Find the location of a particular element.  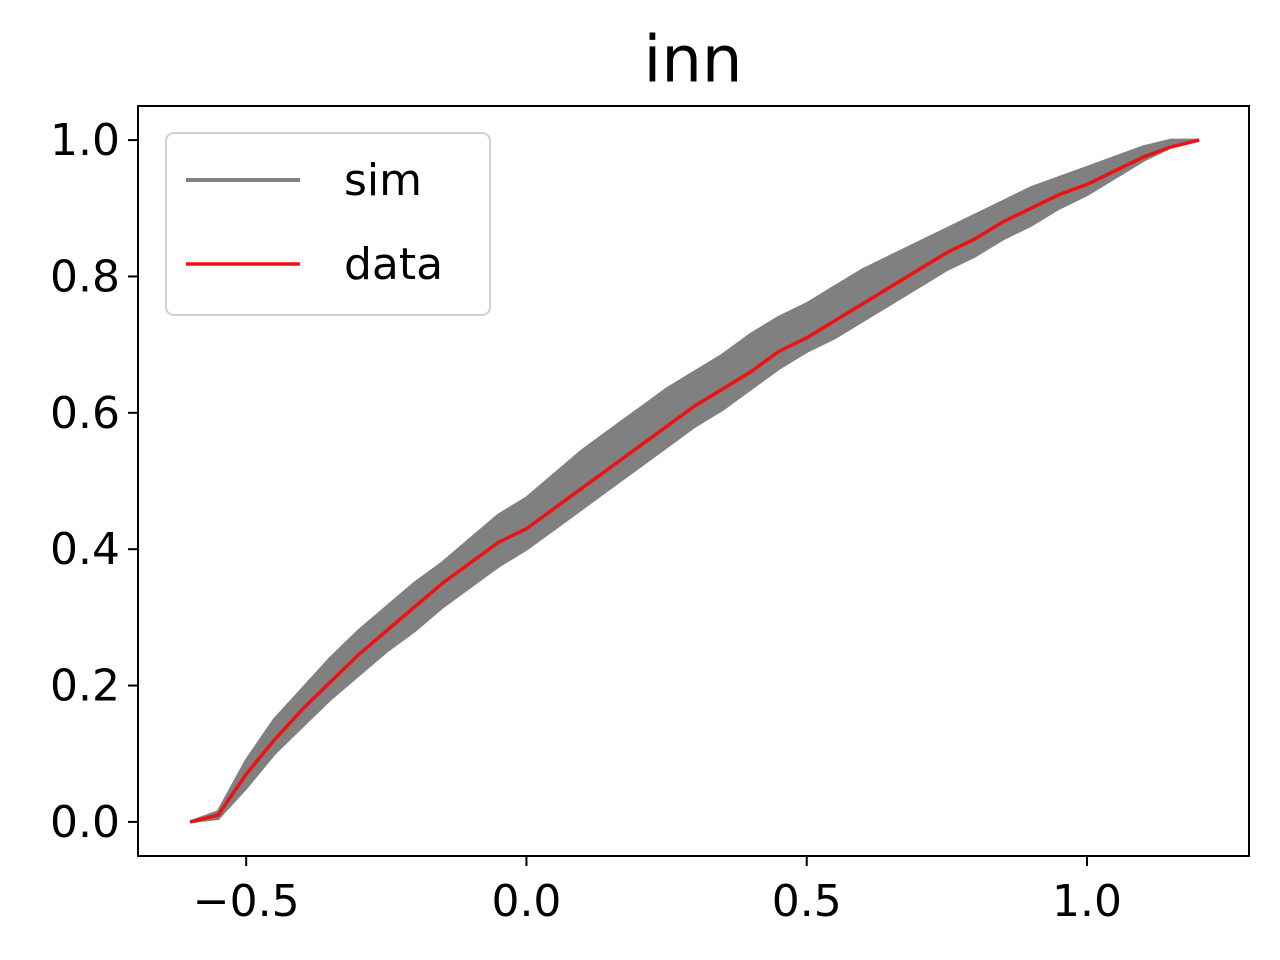

legend-label: data is located at coordinates (393, 264).